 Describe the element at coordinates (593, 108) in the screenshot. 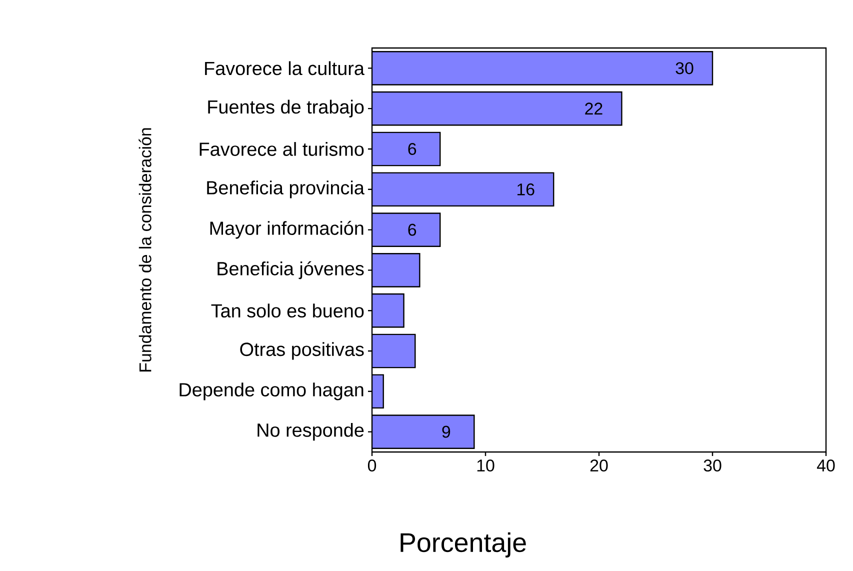

I see `data-label: 22` at that location.